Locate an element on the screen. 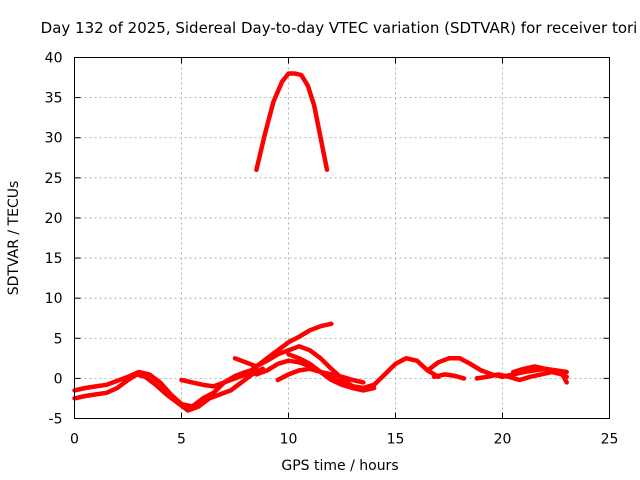  series-line-sat-arc-b is located at coordinates (169, 389).